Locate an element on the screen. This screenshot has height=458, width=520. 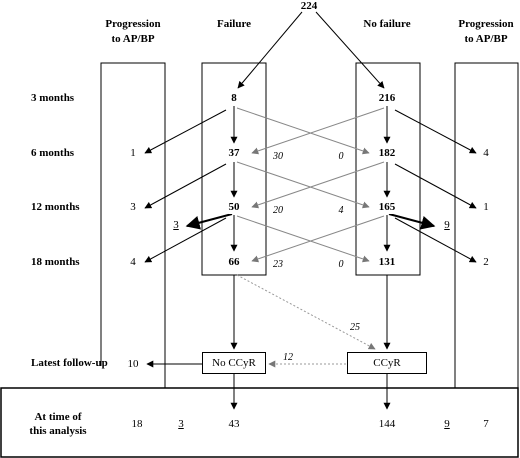
no-ccyr-box: No CCyR is located at coordinates (234, 363).